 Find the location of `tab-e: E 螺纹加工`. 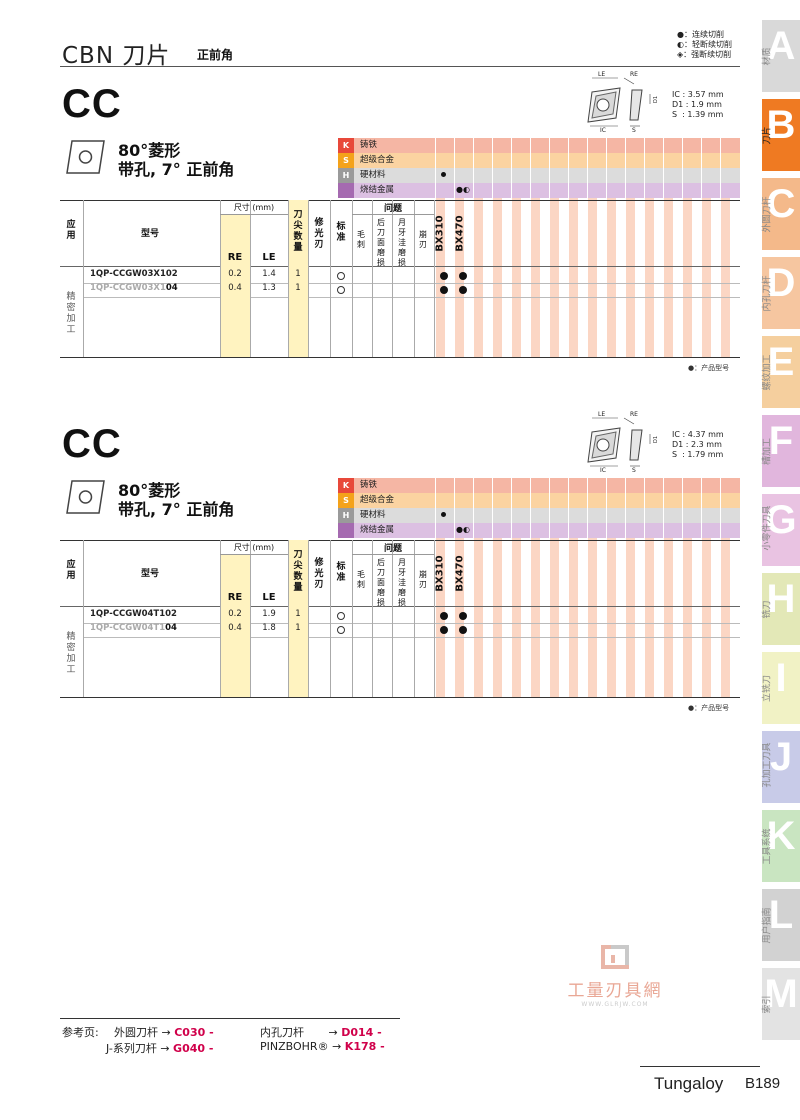

tab-e: E 螺纹加工 is located at coordinates (781, 372).